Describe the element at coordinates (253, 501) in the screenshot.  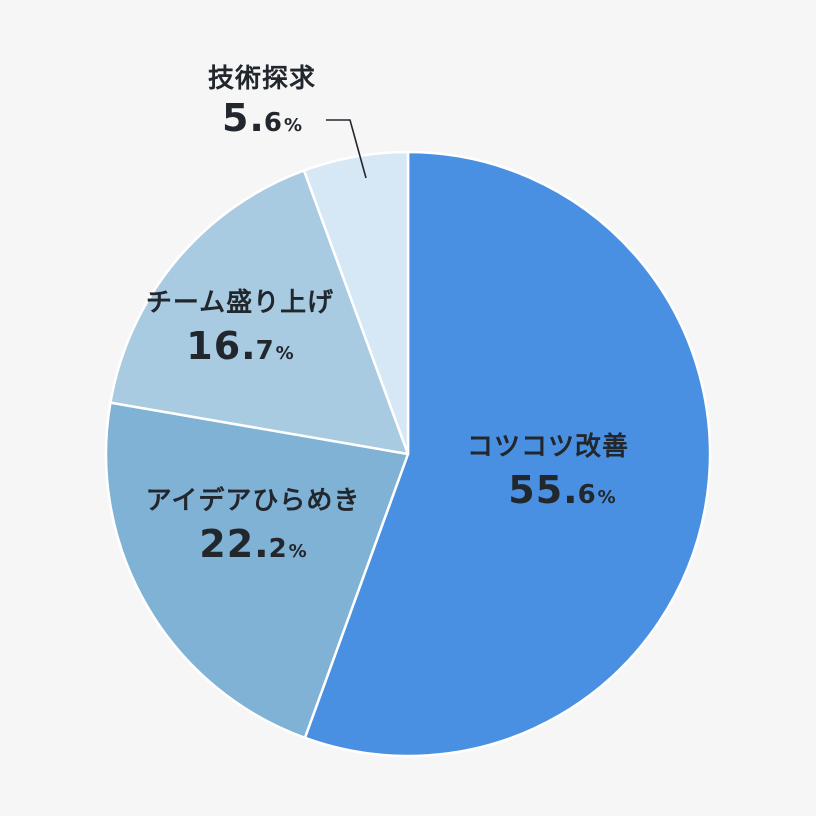
I see `slice-name: アイデアひらめき` at that location.